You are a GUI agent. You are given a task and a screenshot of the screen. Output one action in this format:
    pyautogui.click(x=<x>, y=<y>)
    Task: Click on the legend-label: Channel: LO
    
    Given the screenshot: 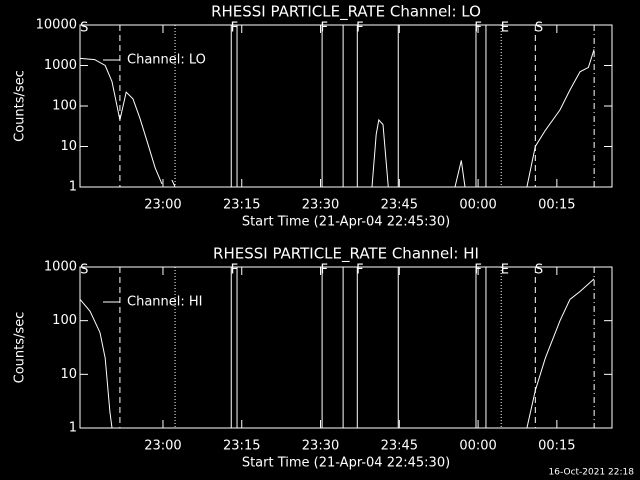 What is the action you would take?
    pyautogui.click(x=166, y=60)
    